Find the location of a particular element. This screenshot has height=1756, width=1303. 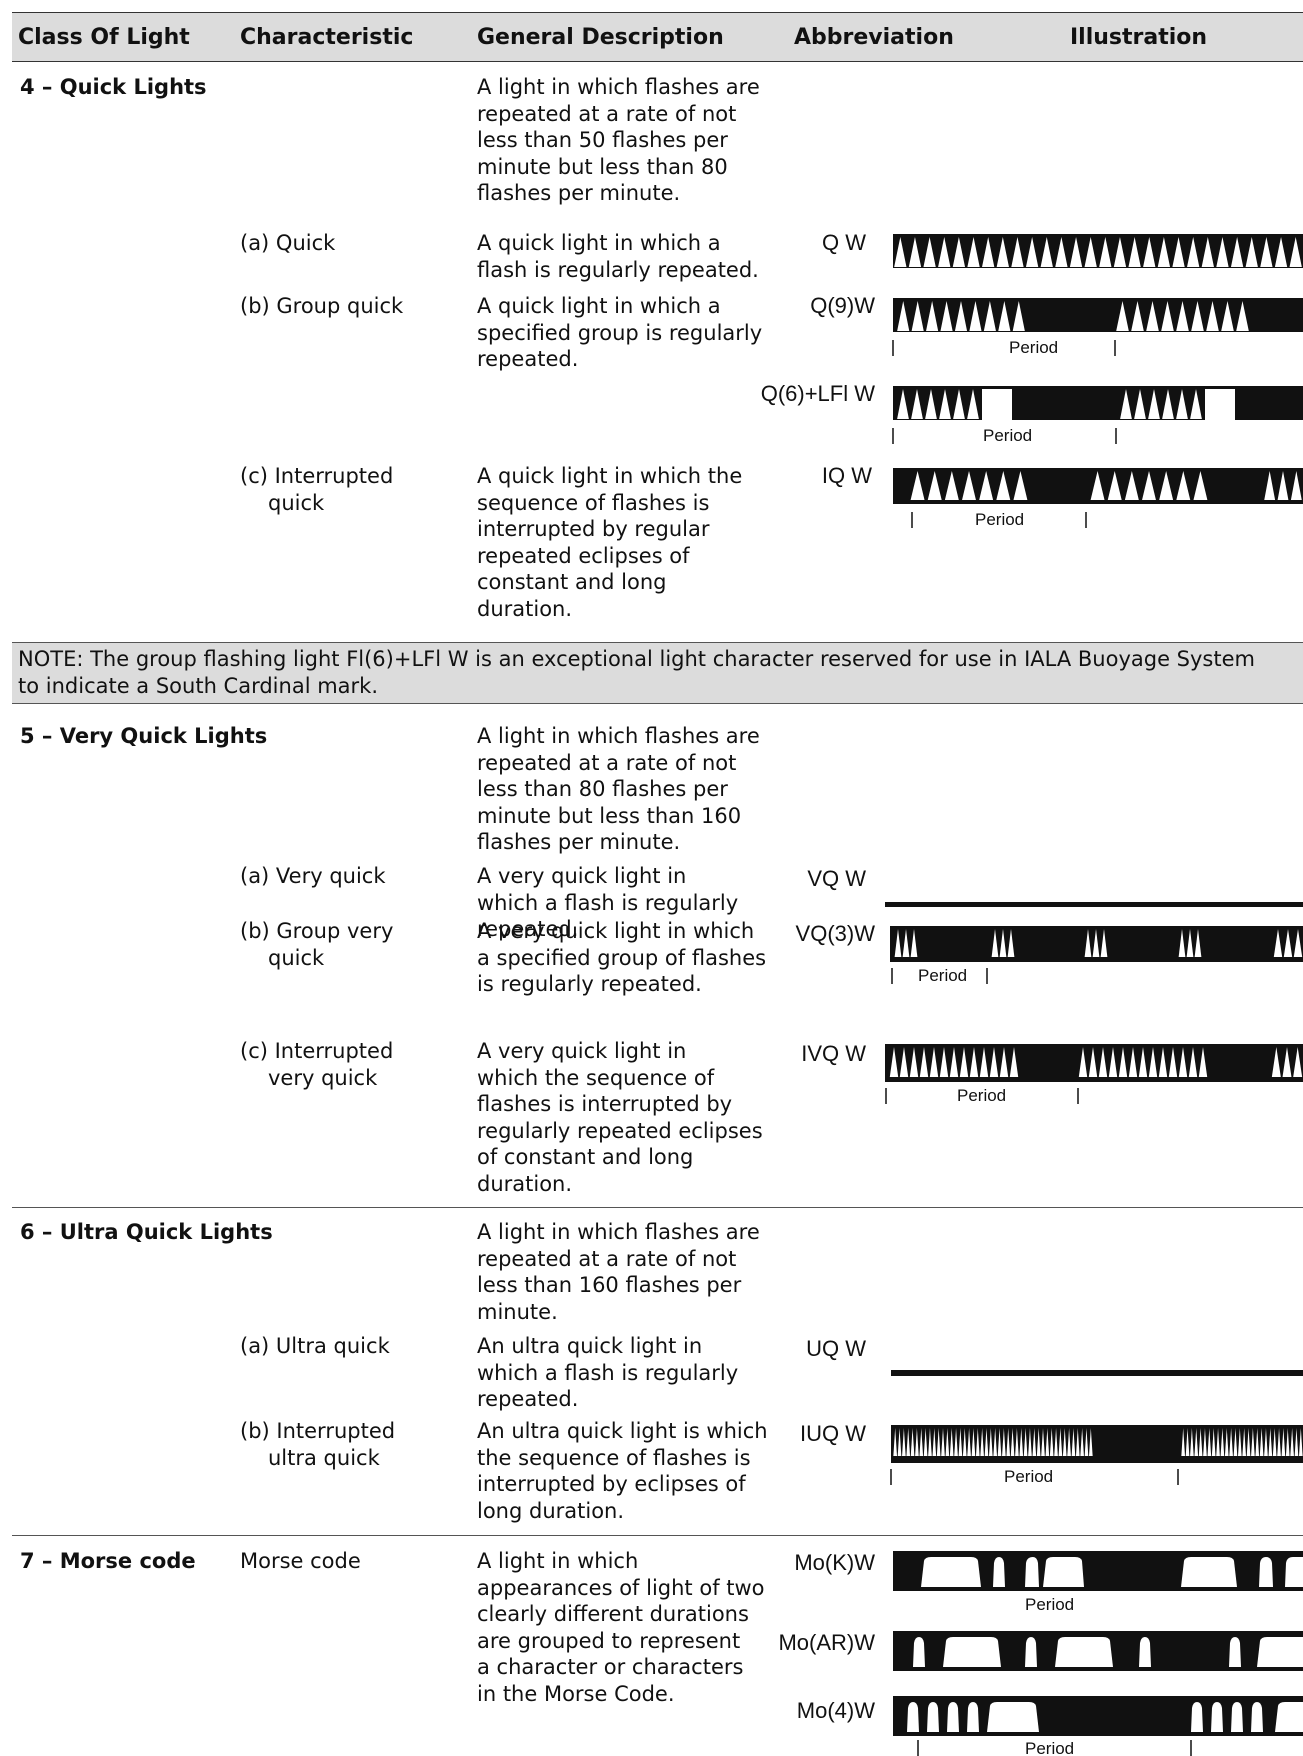

col-illustration: Illustration is located at coordinates (1139, 37).